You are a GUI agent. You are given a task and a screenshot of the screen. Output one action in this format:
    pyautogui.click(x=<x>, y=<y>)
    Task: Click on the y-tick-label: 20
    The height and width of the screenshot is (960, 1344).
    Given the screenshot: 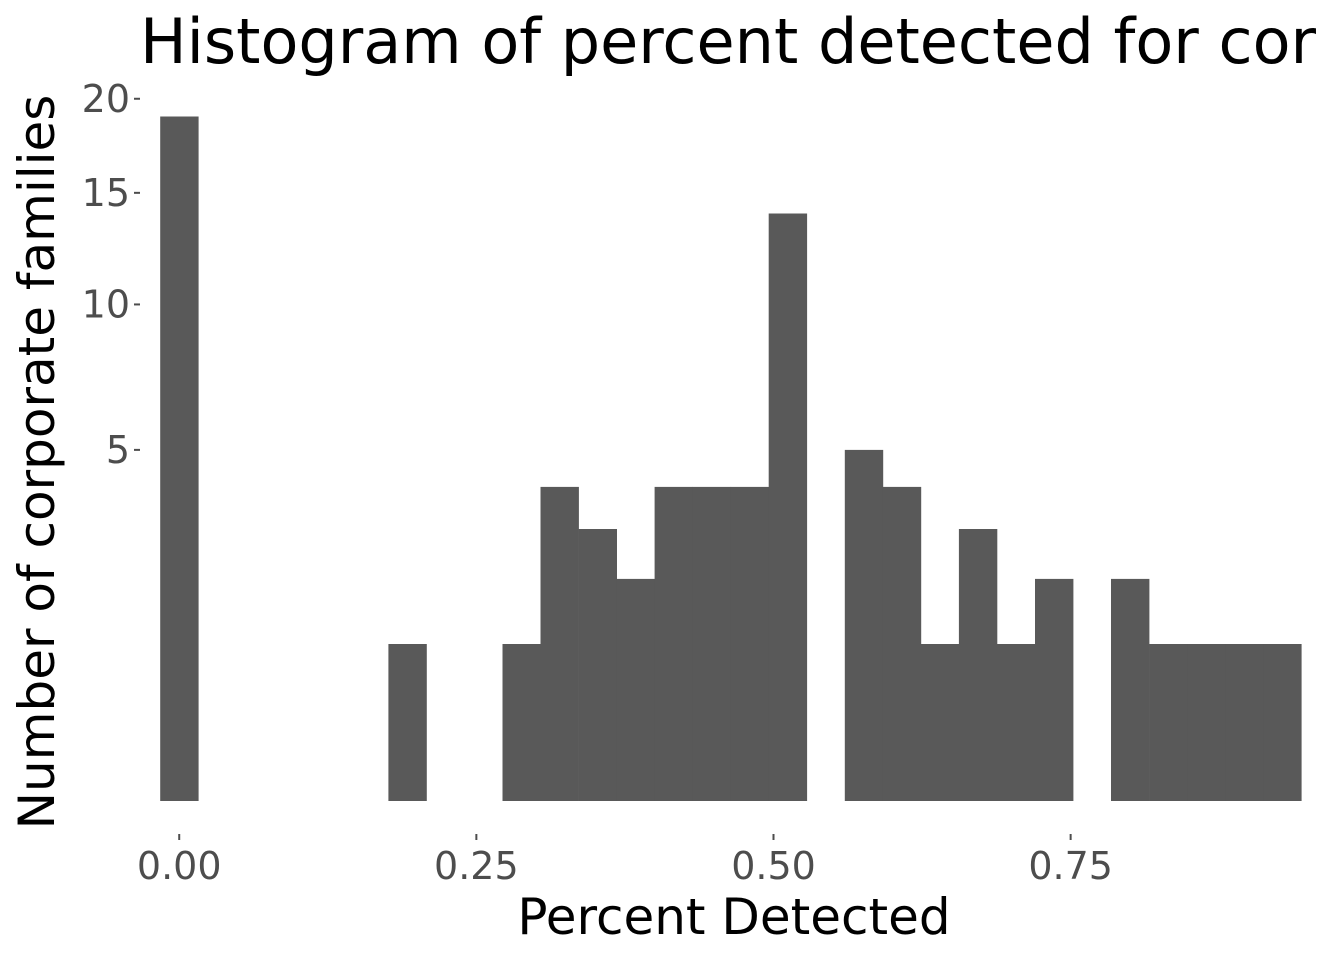 What is the action you would take?
    pyautogui.click(x=106, y=99)
    